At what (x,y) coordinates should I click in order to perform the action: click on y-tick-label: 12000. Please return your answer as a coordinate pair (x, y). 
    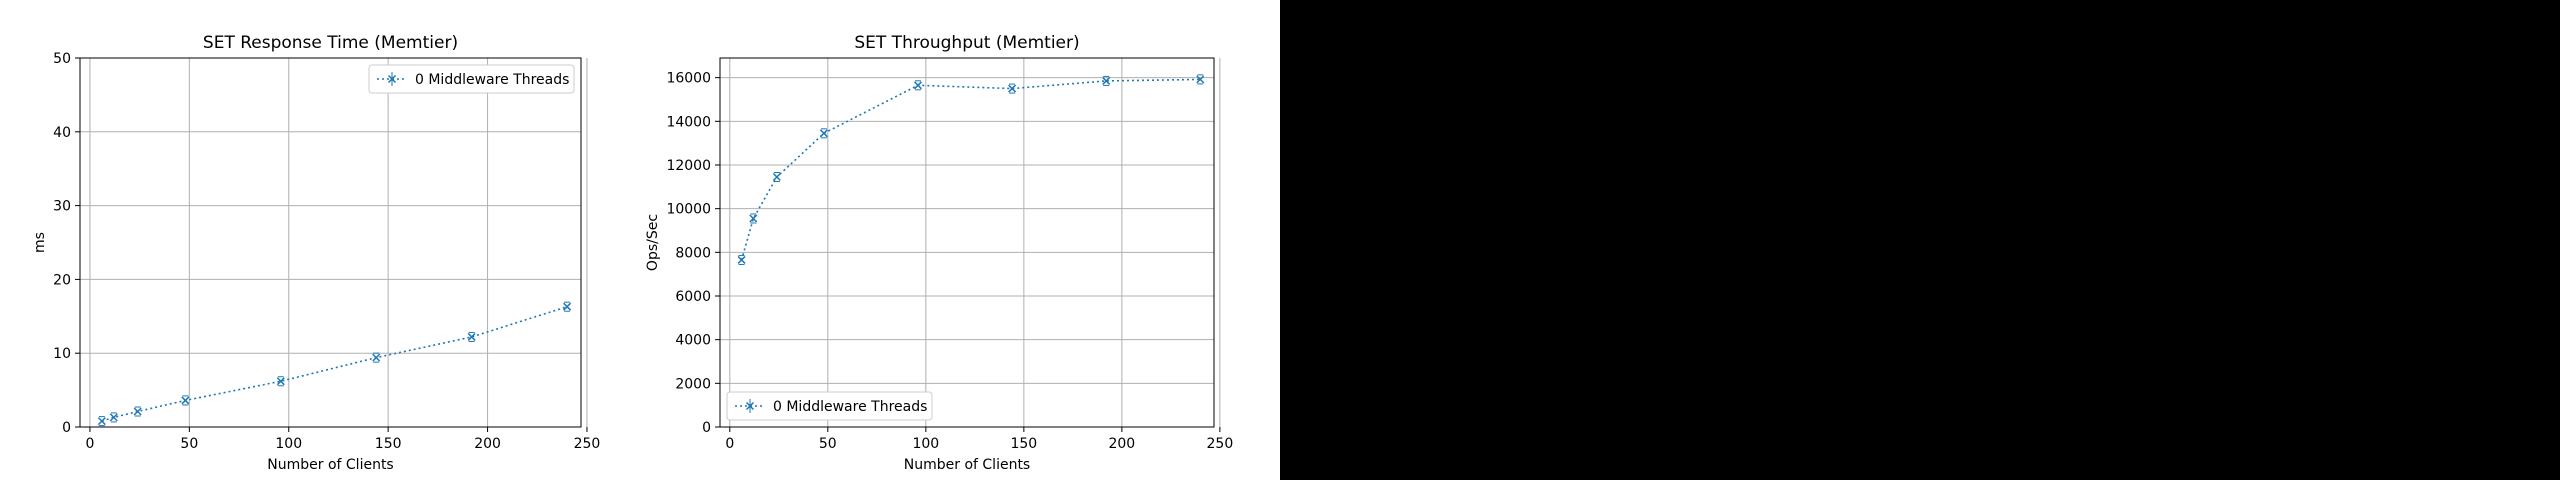
    Looking at the image, I should click on (688, 166).